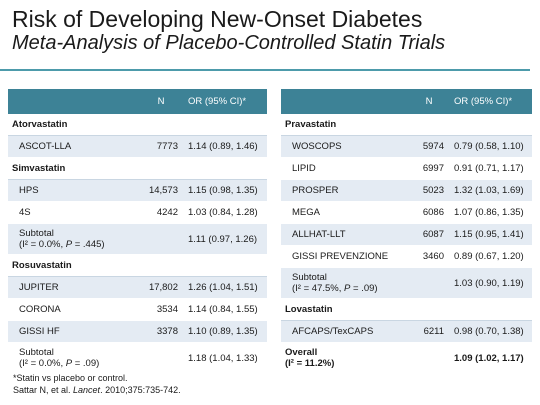 This screenshot has height=405, width=540. I want to click on citation-authors: Sattar N, et al., so click(43, 390).